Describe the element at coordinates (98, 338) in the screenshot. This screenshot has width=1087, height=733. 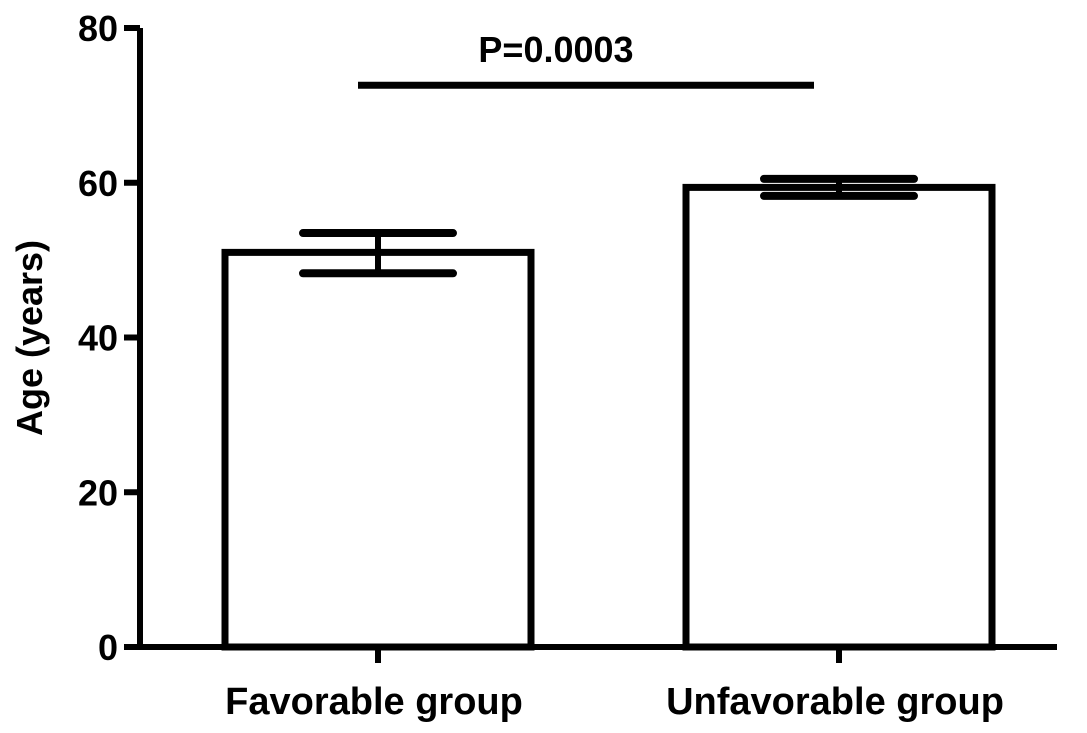
I see `y-tick-label: 40` at that location.